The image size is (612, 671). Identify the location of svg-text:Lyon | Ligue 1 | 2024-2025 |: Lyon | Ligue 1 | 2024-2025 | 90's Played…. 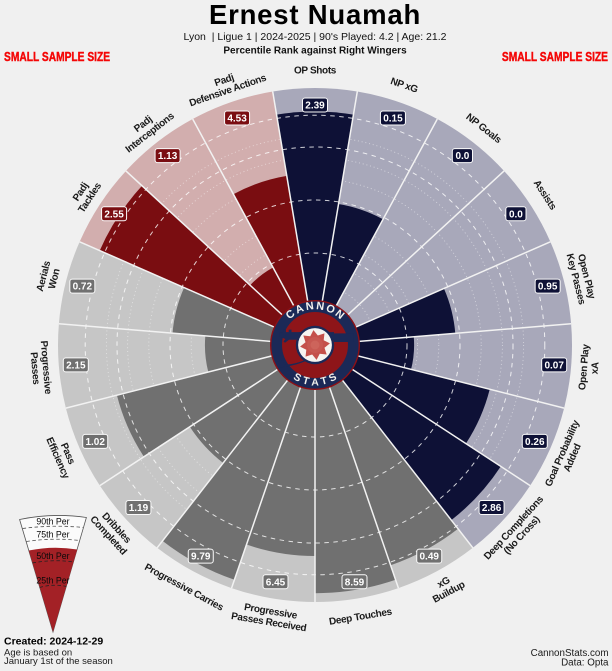
(315, 37).